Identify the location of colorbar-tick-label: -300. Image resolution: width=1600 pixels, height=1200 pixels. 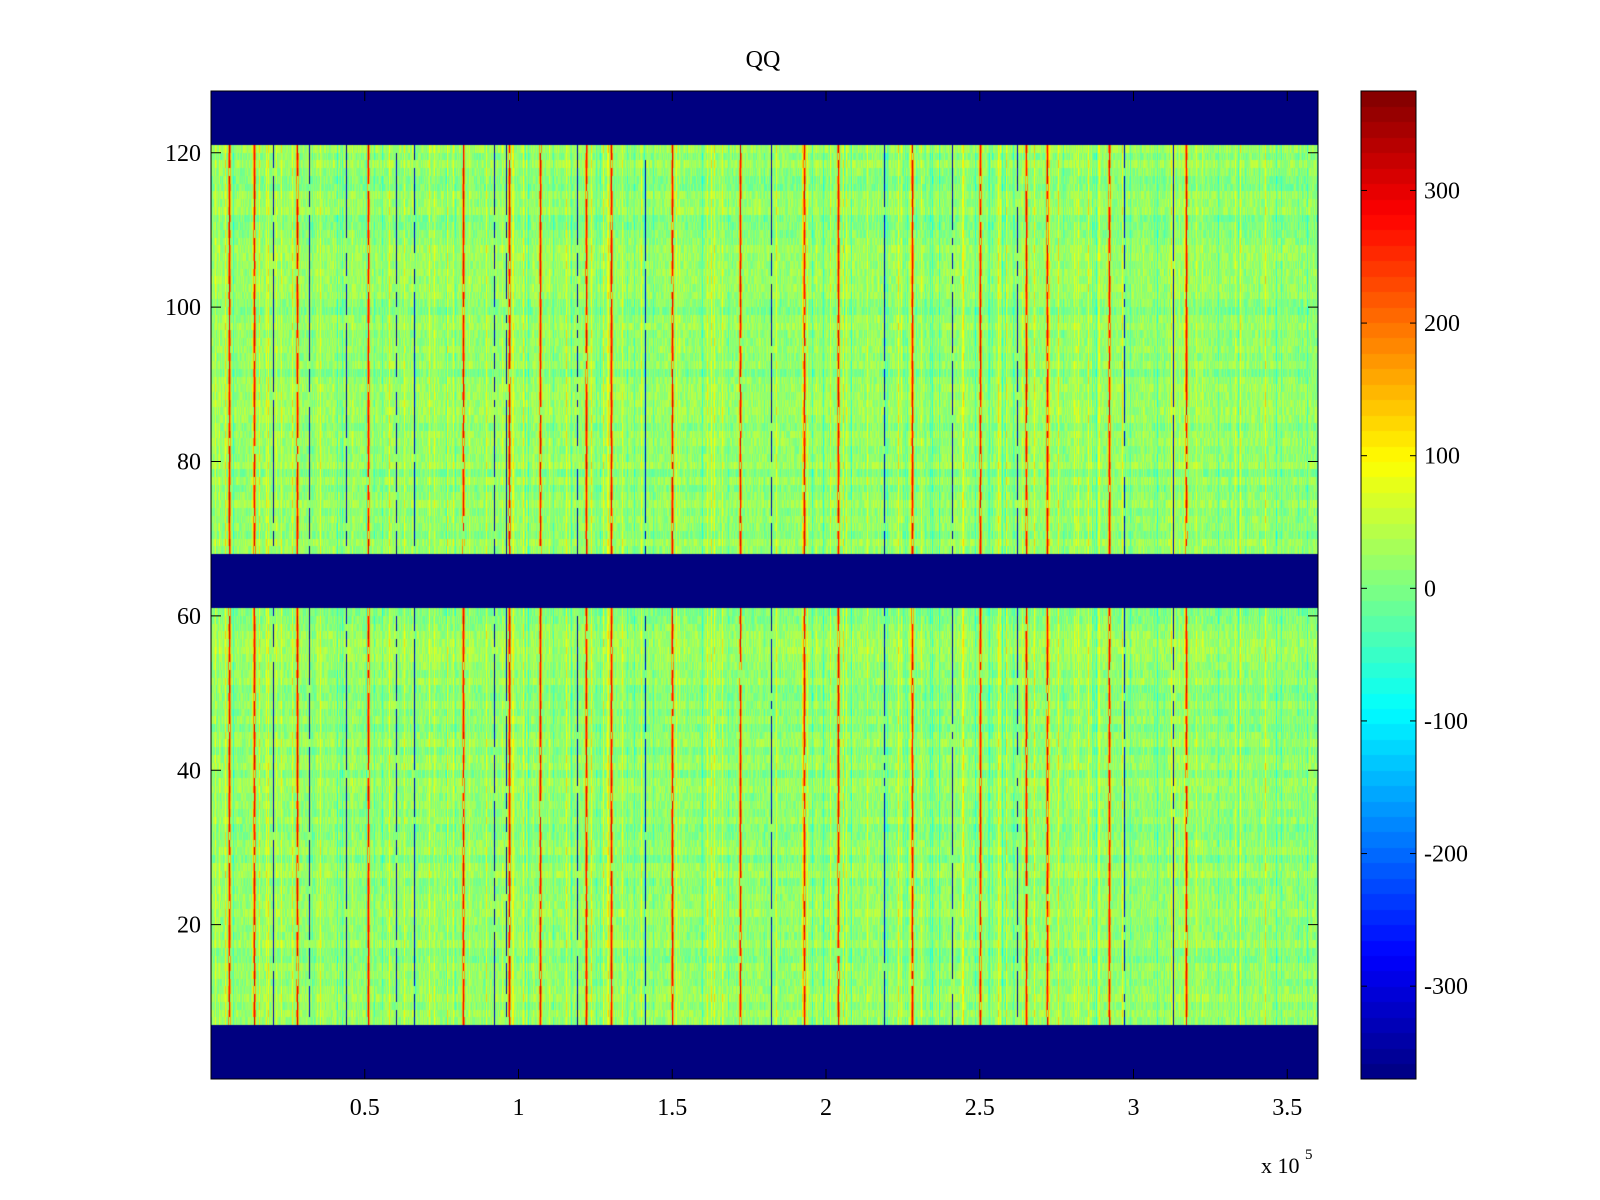
(1446, 987).